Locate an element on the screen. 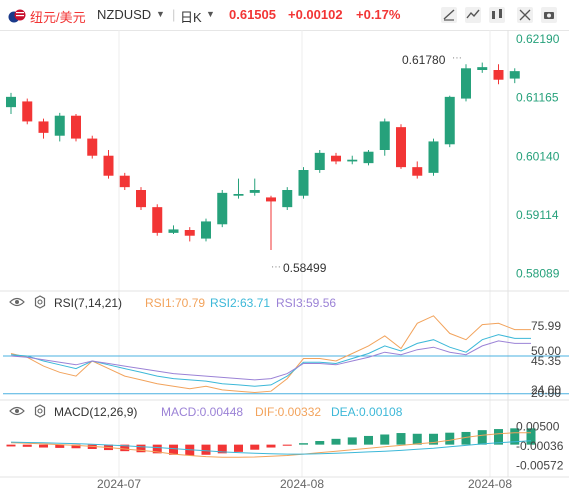 The image size is (569, 493). rsi-line-rsi1 is located at coordinates (270, 354).